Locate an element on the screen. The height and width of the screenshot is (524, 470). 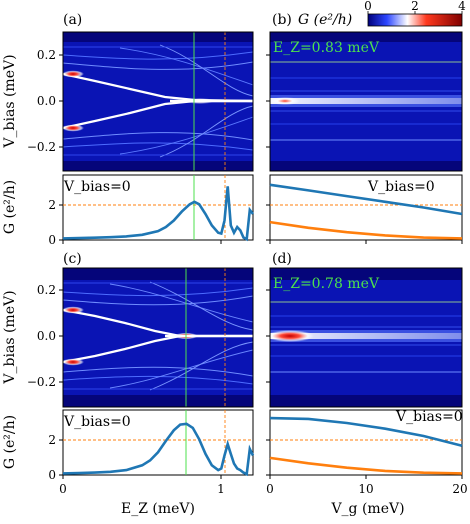
heatmap-c-features is located at coordinates (158, 337).